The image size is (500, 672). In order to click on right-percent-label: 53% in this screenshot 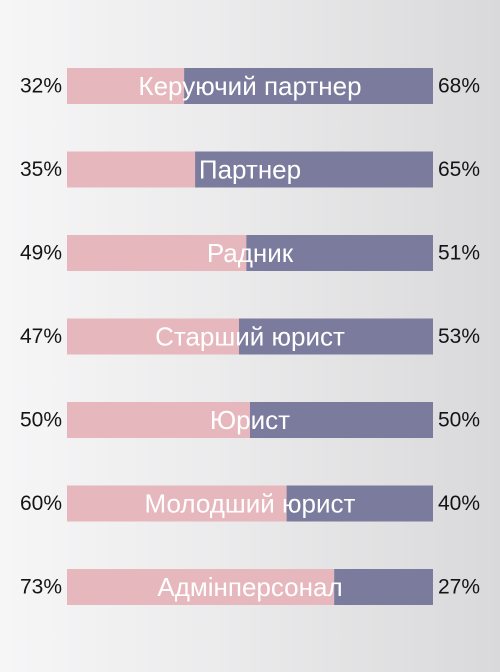, I will do `click(459, 336)`.